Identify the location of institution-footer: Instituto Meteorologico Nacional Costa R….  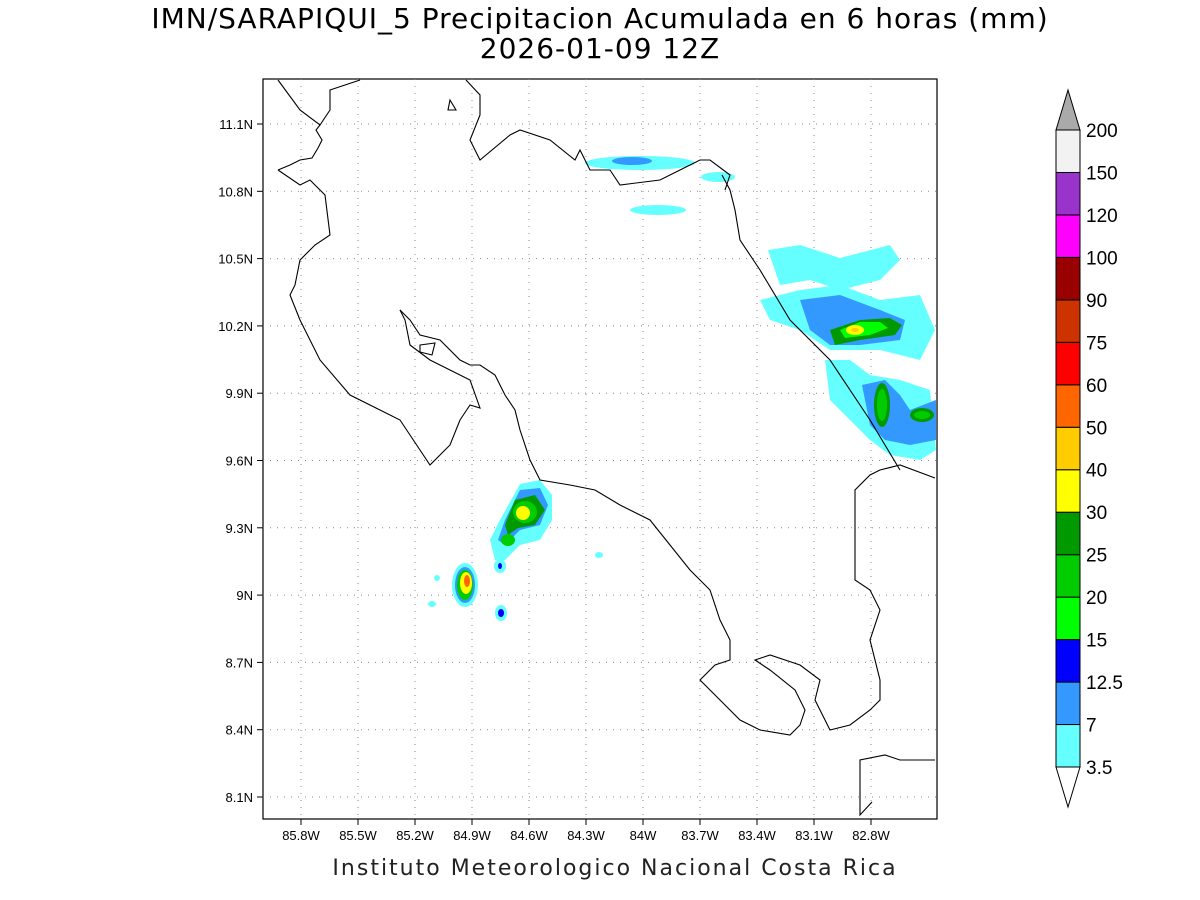
(615, 868).